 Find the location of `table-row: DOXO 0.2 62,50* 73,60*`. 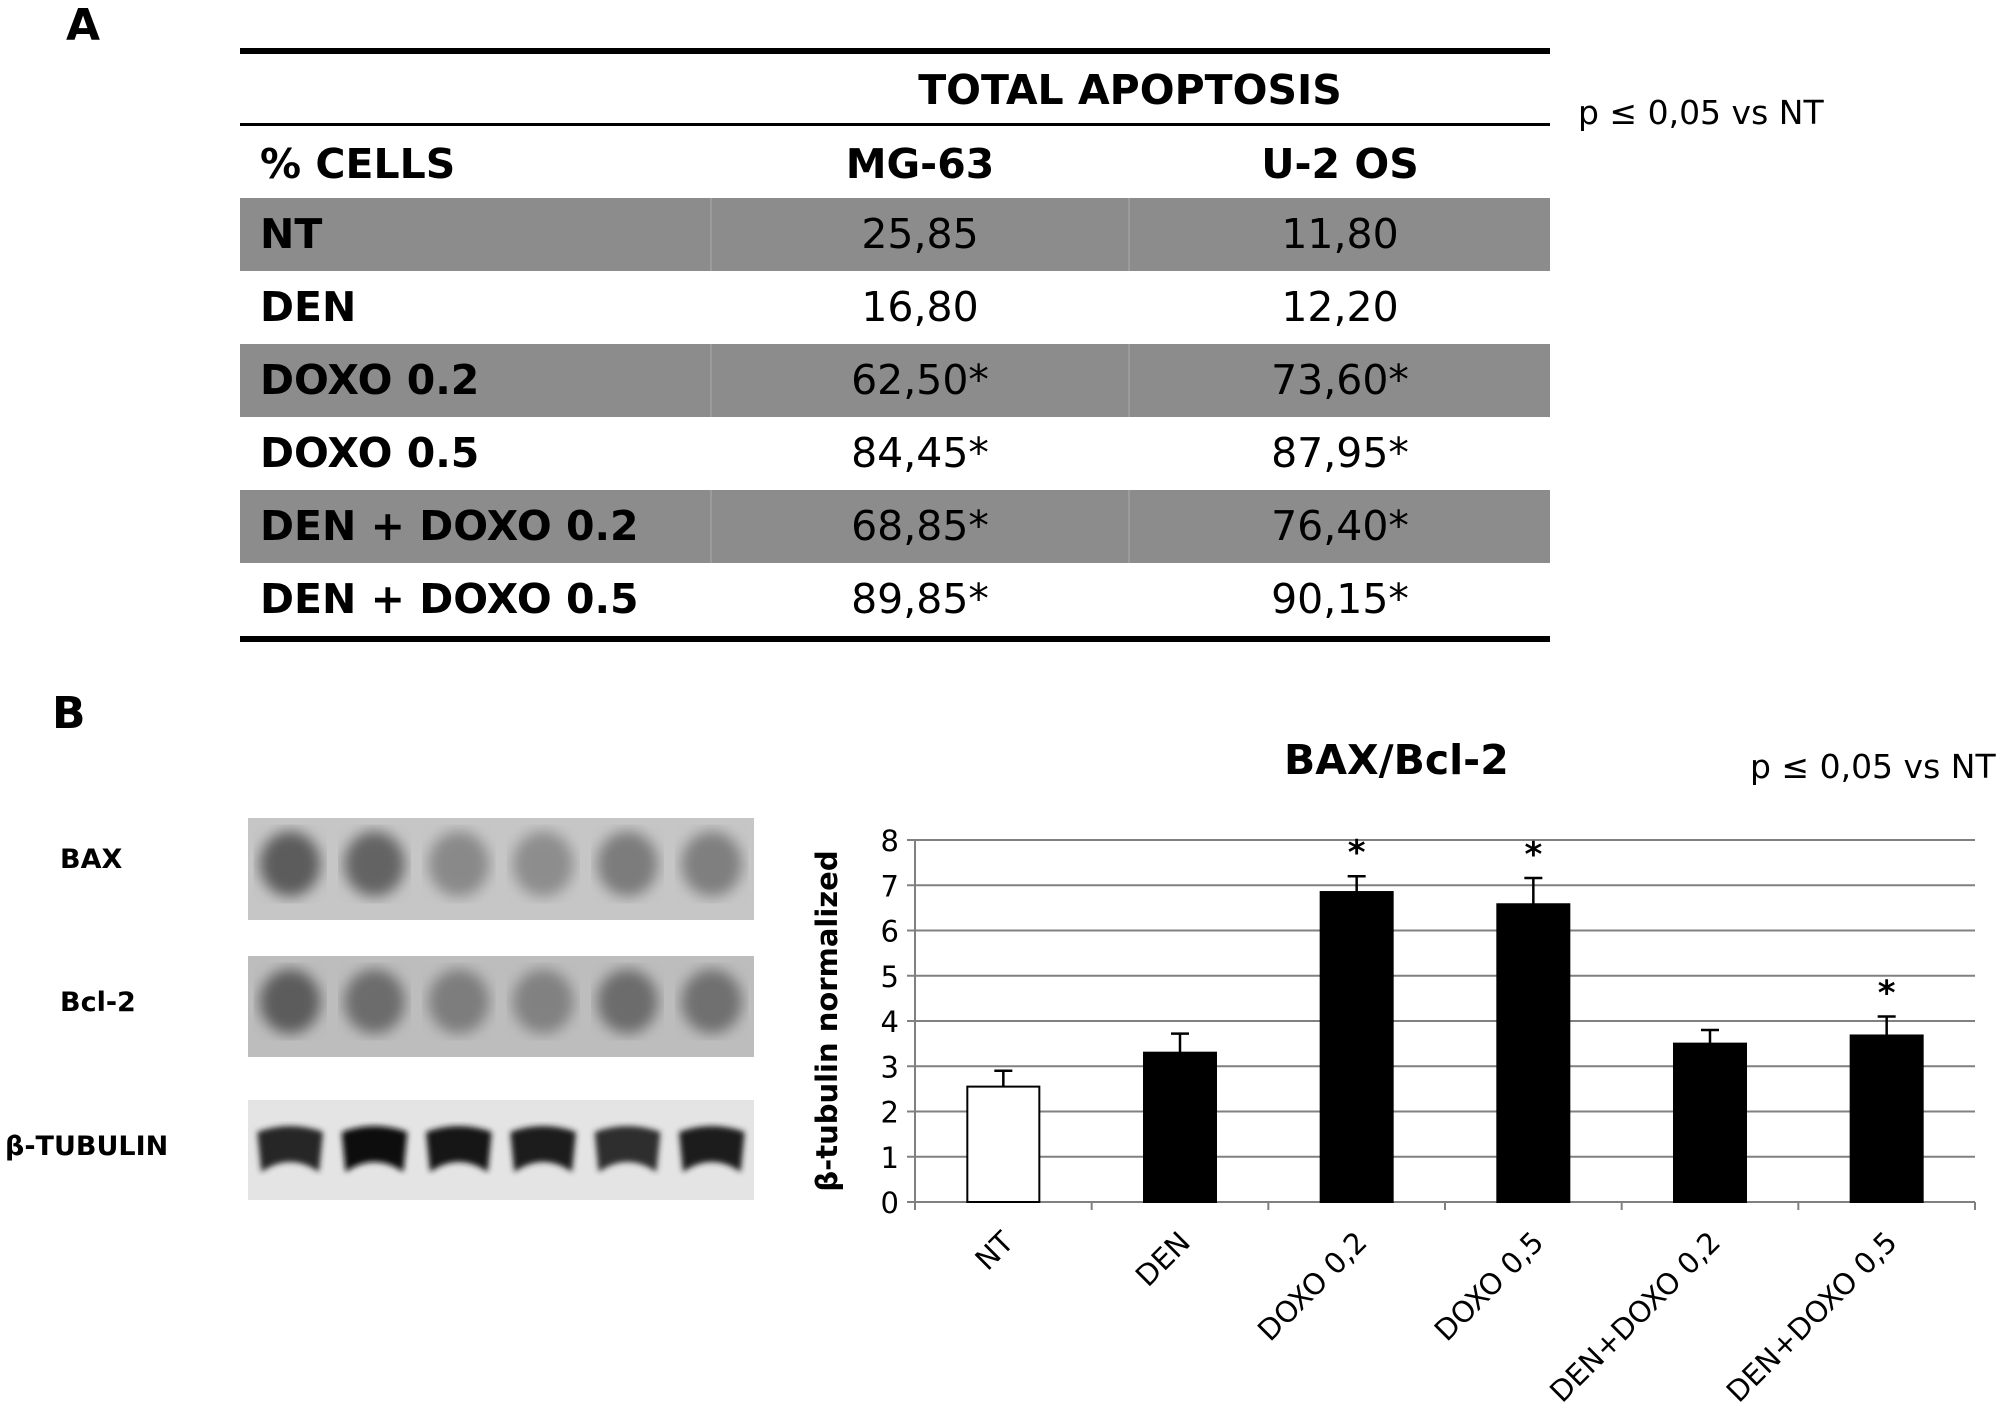

table-row: DOXO 0.2 62,50* 73,60* is located at coordinates (895, 380).